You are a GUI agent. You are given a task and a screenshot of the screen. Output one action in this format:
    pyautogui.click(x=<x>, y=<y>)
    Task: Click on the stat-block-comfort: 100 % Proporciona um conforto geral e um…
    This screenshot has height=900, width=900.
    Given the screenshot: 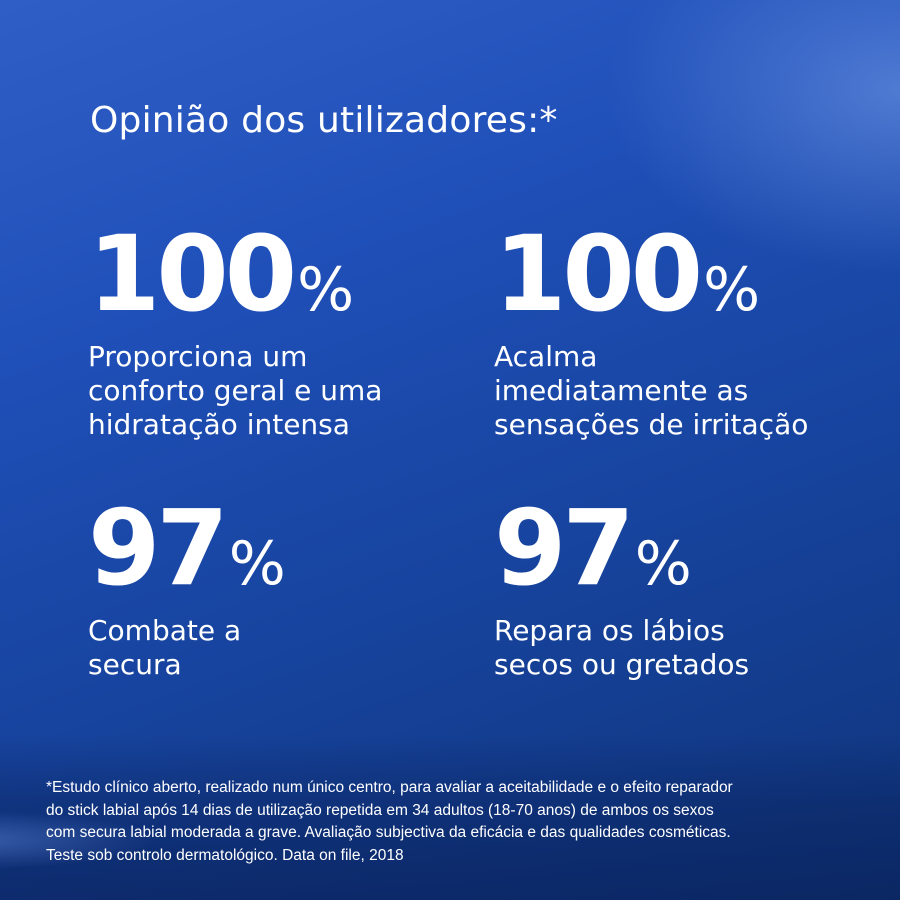 What is the action you would take?
    pyautogui.click(x=235, y=332)
    